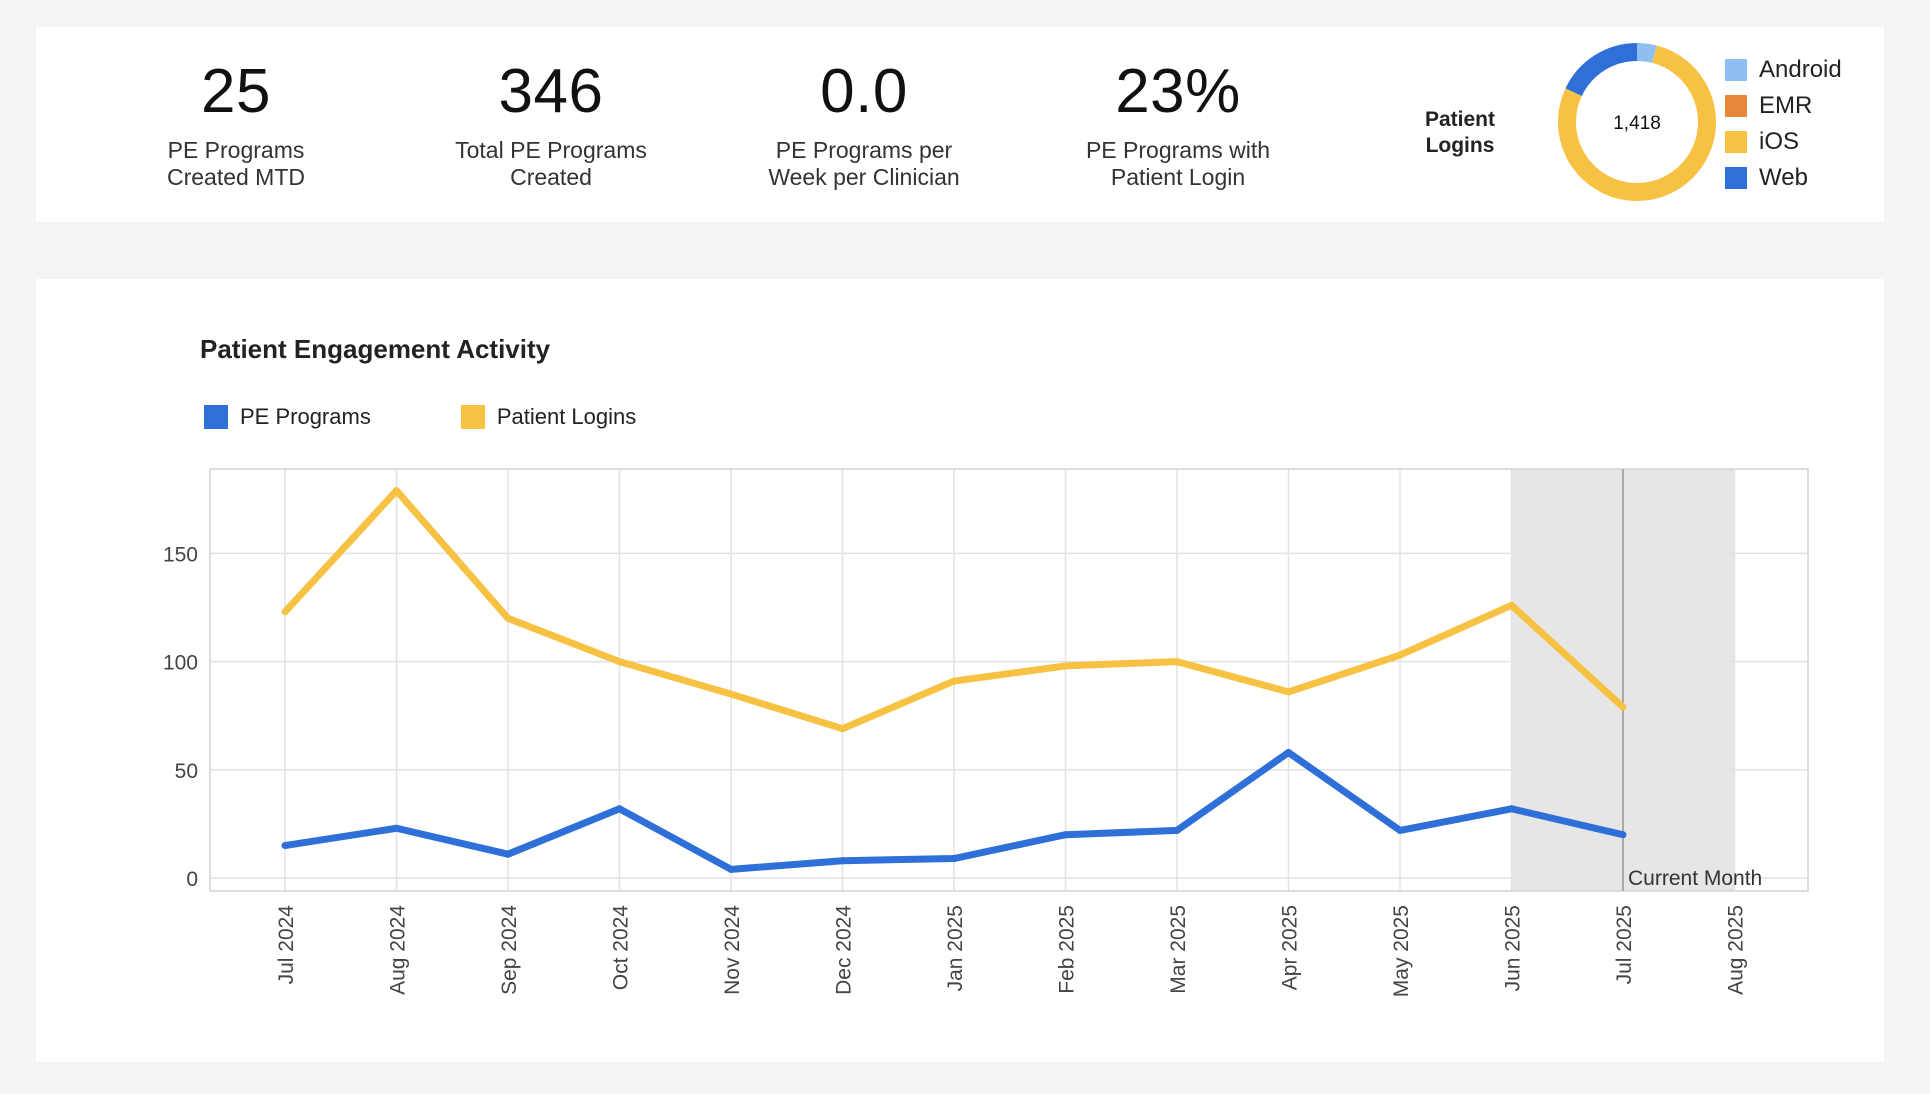 The image size is (1930, 1094). What do you see at coordinates (551, 150) in the screenshot?
I see `kpi-label-line: Total PE Programs` at bounding box center [551, 150].